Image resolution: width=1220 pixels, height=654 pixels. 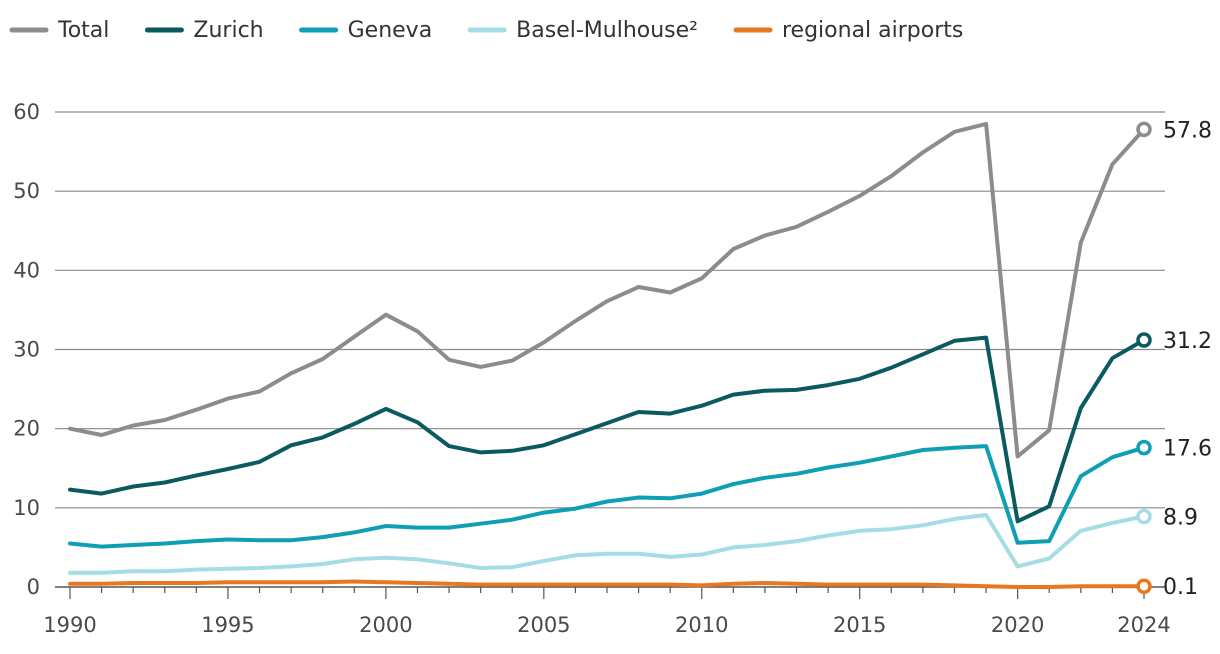 What do you see at coordinates (872, 30) in the screenshot?
I see `legend-label-regional-airports: regional airports` at bounding box center [872, 30].